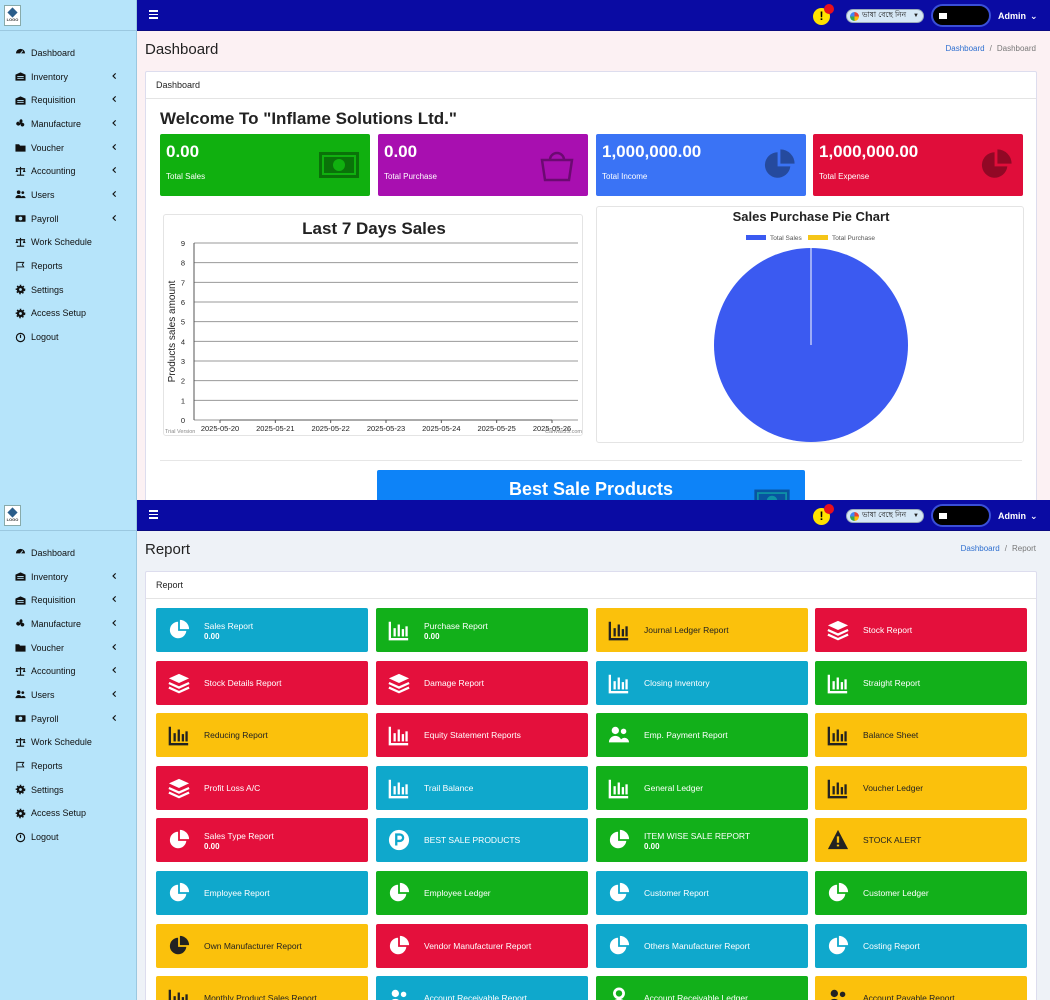 This screenshot has height=1000, width=1050. Describe the element at coordinates (625, 176) in the screenshot. I see `stat-label: Total Income` at that location.